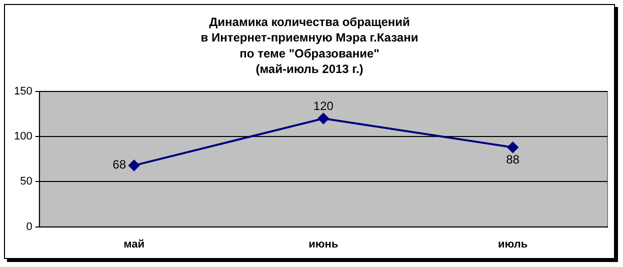 This screenshot has width=623, height=267. What do you see at coordinates (323, 105) in the screenshot?
I see `data-label: 120` at bounding box center [323, 105].